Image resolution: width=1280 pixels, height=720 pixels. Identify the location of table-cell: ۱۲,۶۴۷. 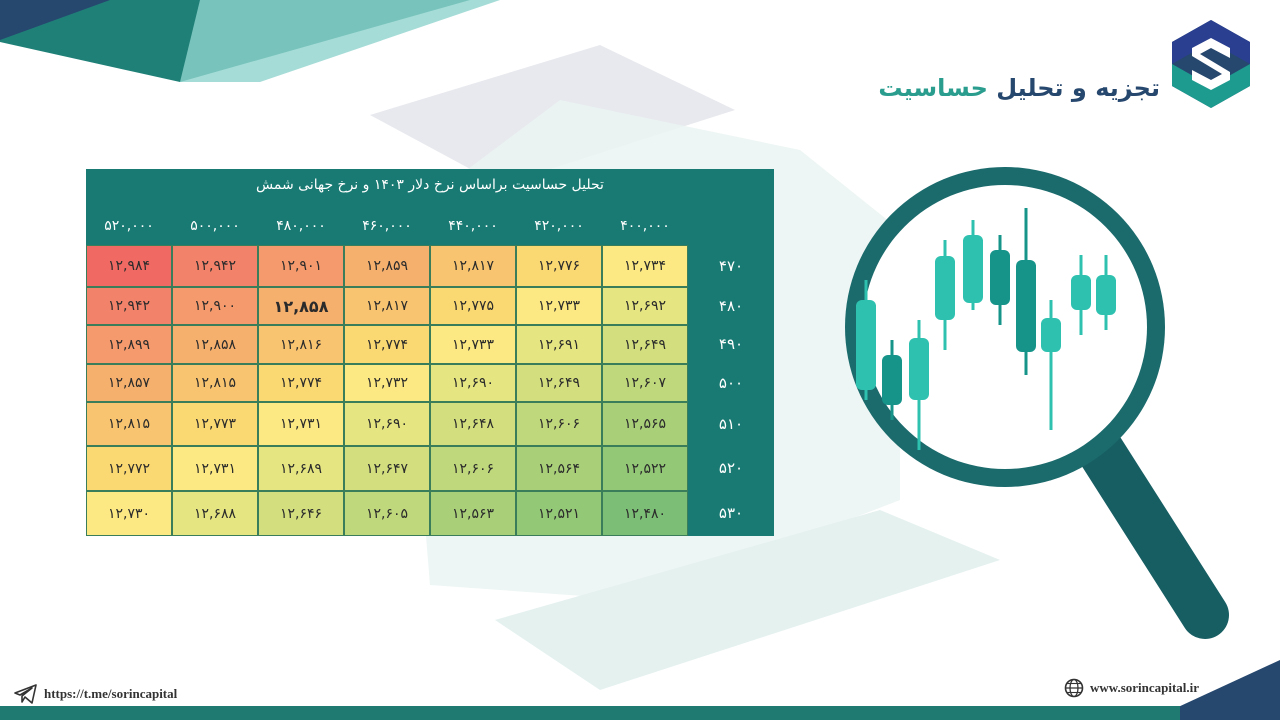
(387, 468).